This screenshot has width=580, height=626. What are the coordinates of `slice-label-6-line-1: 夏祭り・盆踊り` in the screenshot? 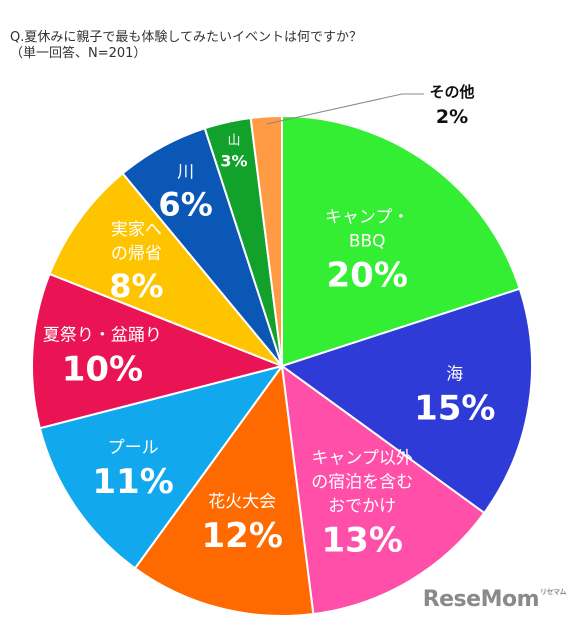 It's located at (102, 336).